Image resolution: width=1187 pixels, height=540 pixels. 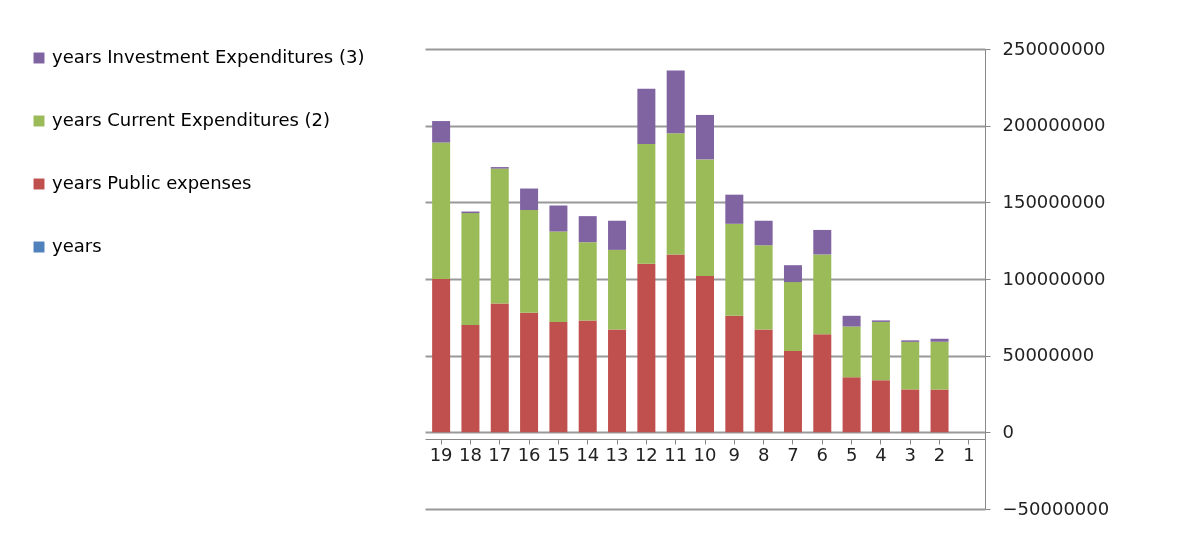 What do you see at coordinates (152, 182) in the screenshot?
I see `legend-label: years Public expenses` at bounding box center [152, 182].